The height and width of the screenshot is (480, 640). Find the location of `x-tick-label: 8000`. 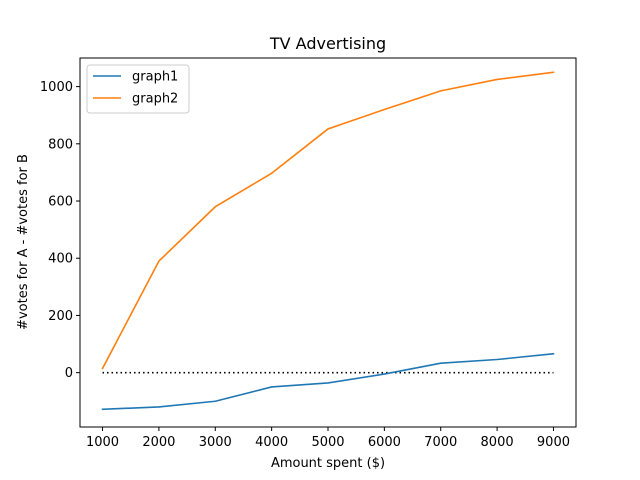

x-tick-label: 8000 is located at coordinates (497, 442).